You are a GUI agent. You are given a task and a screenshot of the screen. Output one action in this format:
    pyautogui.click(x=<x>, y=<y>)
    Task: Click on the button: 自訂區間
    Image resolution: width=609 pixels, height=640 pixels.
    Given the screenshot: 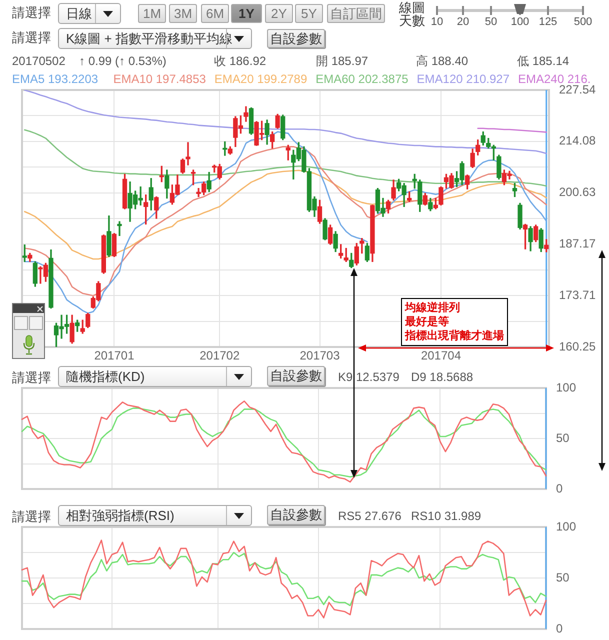 What is the action you would take?
    pyautogui.click(x=356, y=13)
    